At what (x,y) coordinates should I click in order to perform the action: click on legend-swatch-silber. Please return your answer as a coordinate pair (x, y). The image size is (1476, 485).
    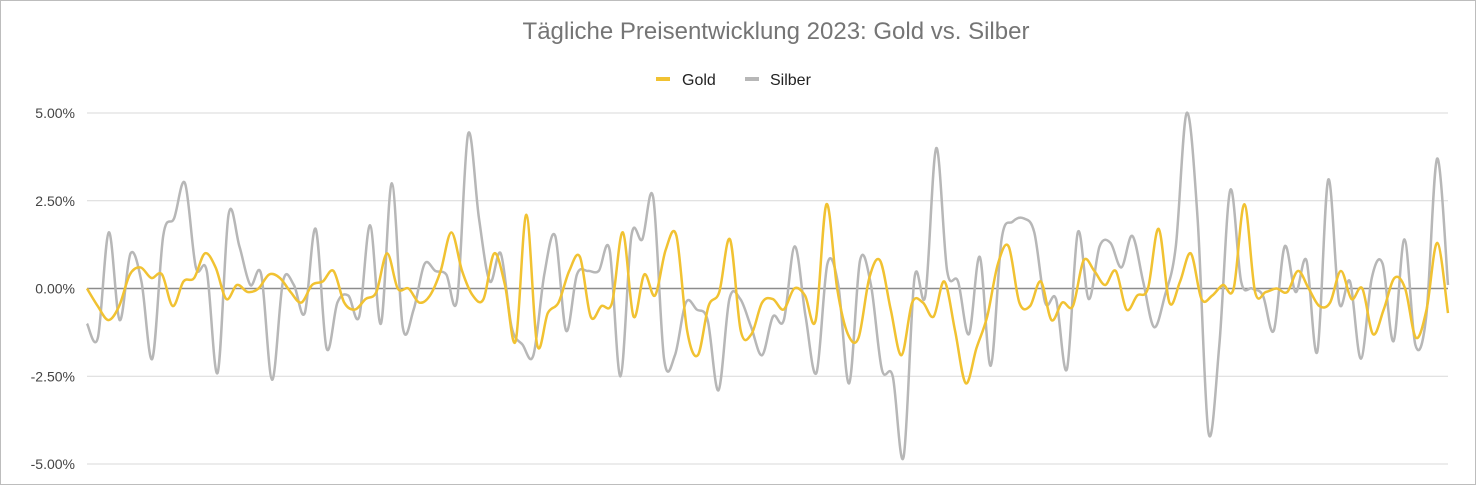
    Looking at the image, I should click on (752, 79).